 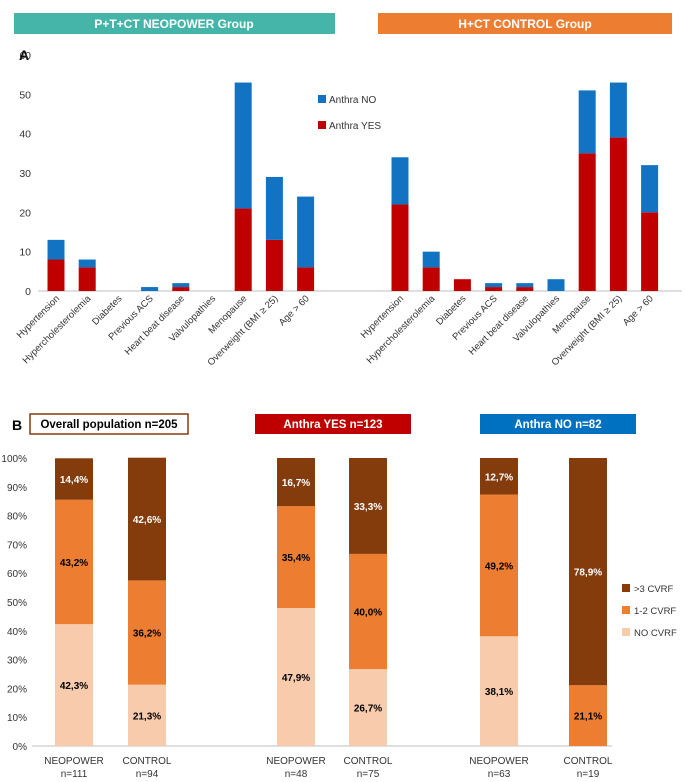 I want to click on legend-label-anthra-no: Anthra NO, so click(x=352, y=100).